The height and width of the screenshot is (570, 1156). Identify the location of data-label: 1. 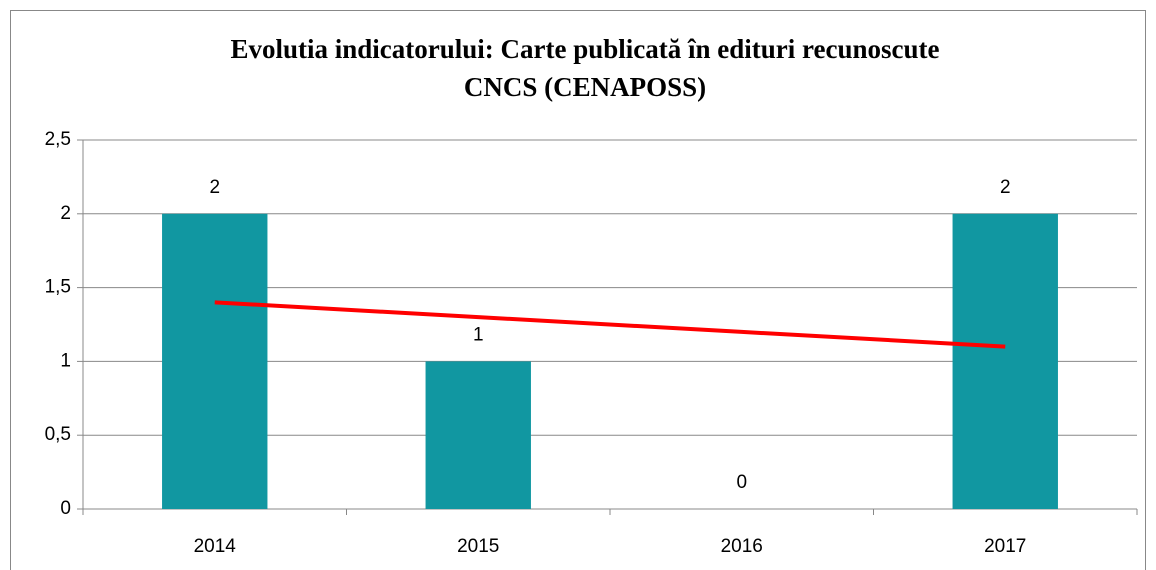
(478, 334).